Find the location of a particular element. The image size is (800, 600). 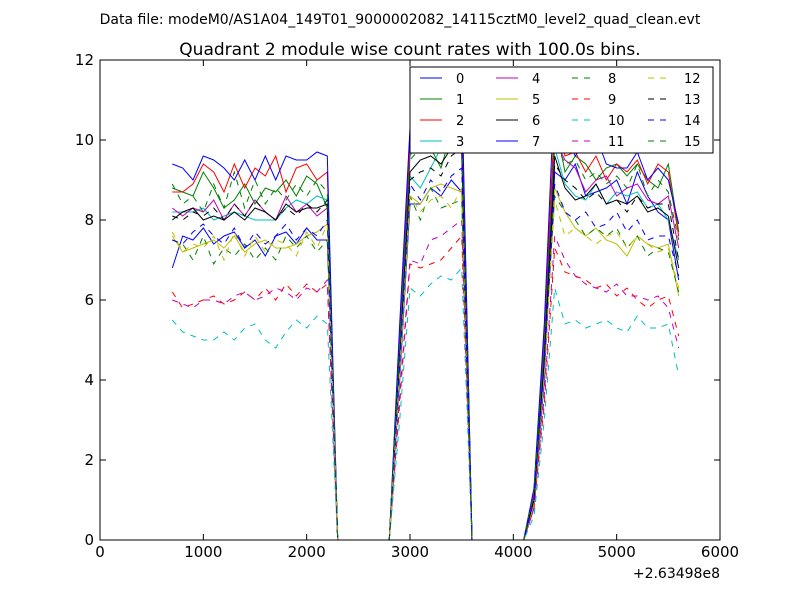

legend-label-14: 14 is located at coordinates (692, 121).